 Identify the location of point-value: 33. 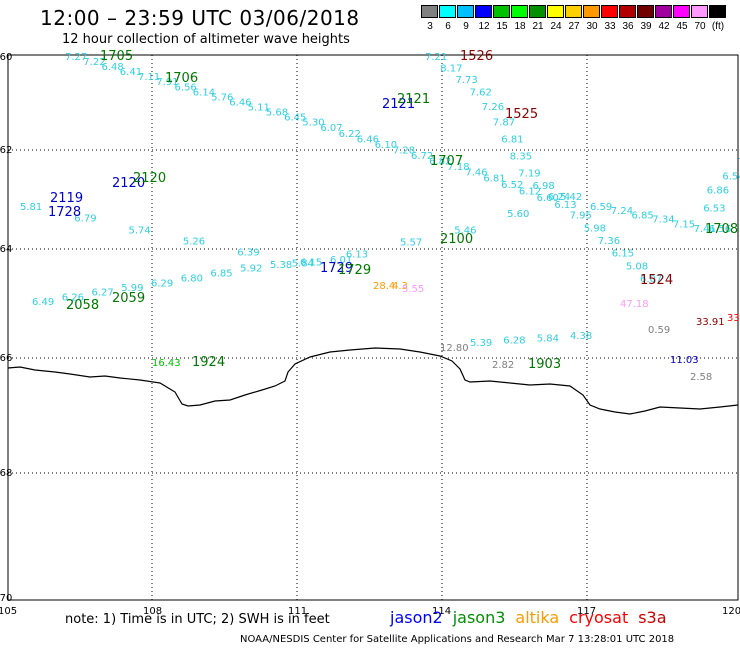
(733, 318).